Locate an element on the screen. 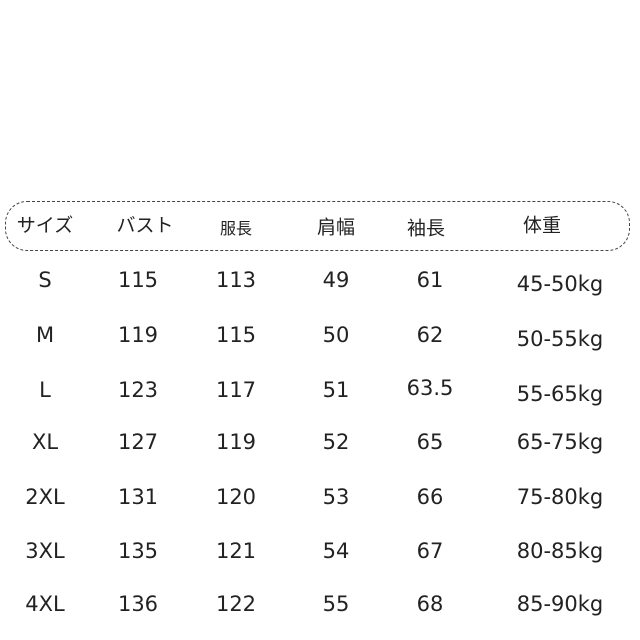  cell-length: 120 is located at coordinates (236, 497).